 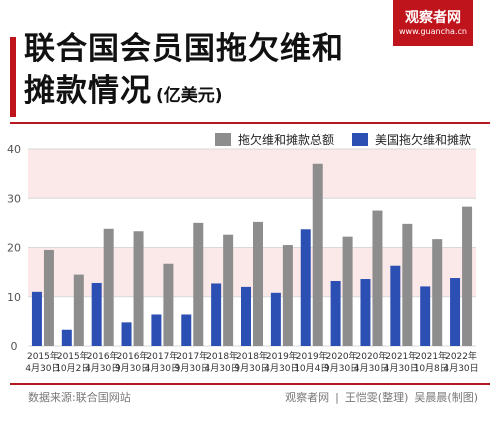 What do you see at coordinates (433, 31) in the screenshot?
I see `brand-site: www.guancha.cn` at bounding box center [433, 31].